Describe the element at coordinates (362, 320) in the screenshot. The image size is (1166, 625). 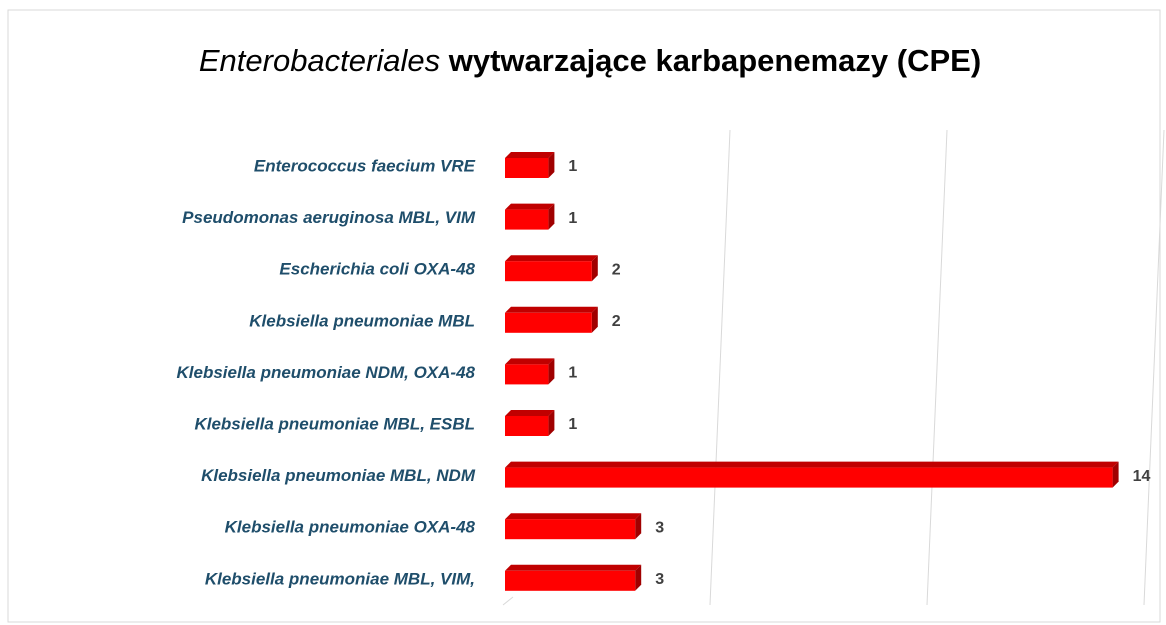
I see `y-tick-label: Klebsiella pneumoniae MBL` at that location.